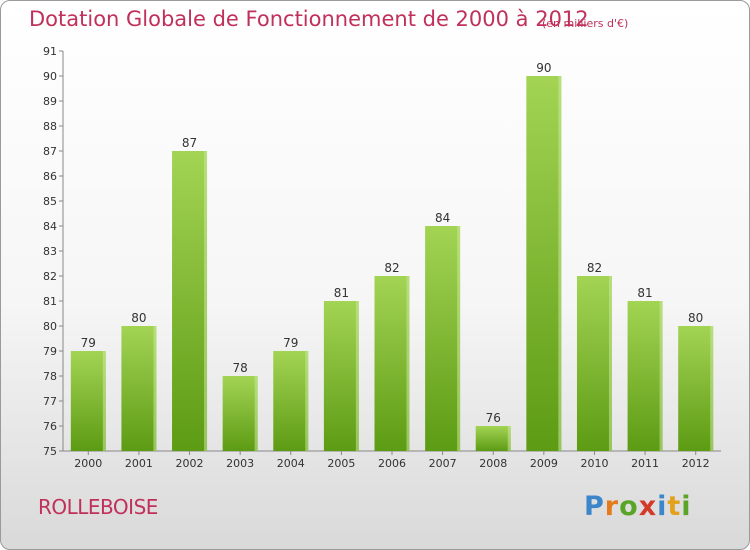  What do you see at coordinates (50, 176) in the screenshot?
I see `y-tick-label: 86` at bounding box center [50, 176].